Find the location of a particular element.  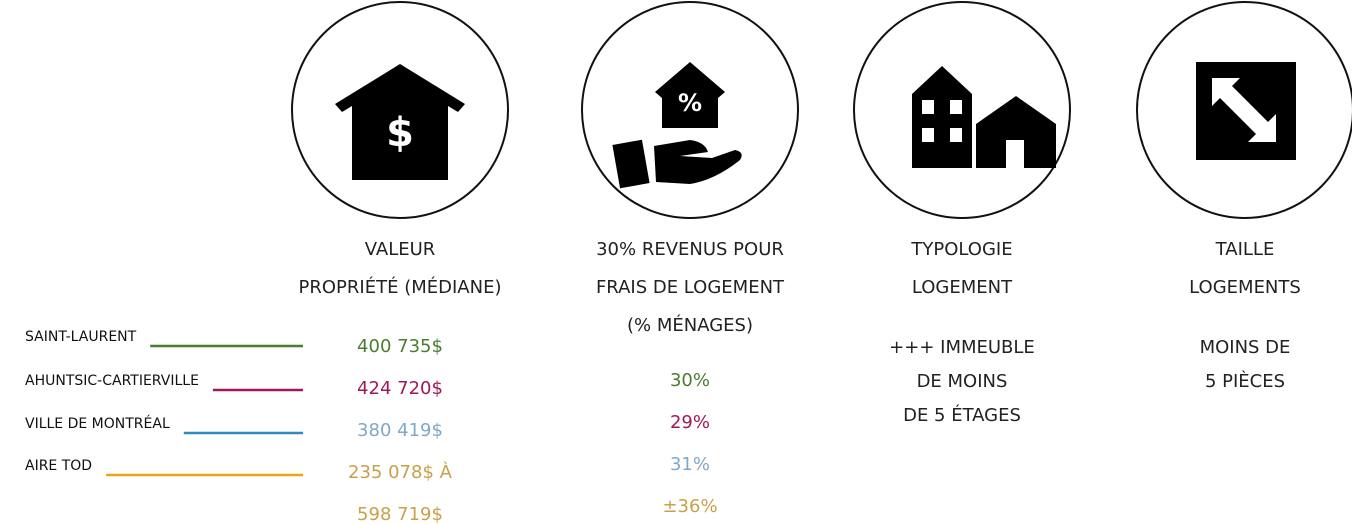

column-value: 31% is located at coordinates (690, 464).